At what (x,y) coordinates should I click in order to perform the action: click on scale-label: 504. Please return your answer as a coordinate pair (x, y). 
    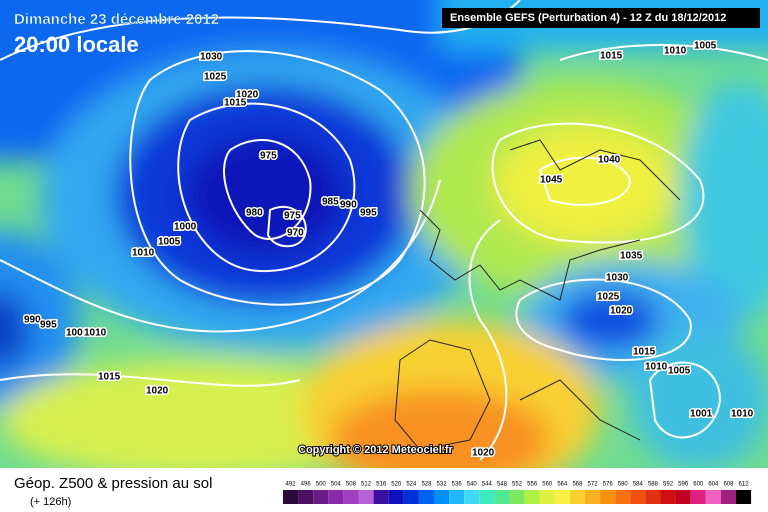
    Looking at the image, I should click on (336, 485).